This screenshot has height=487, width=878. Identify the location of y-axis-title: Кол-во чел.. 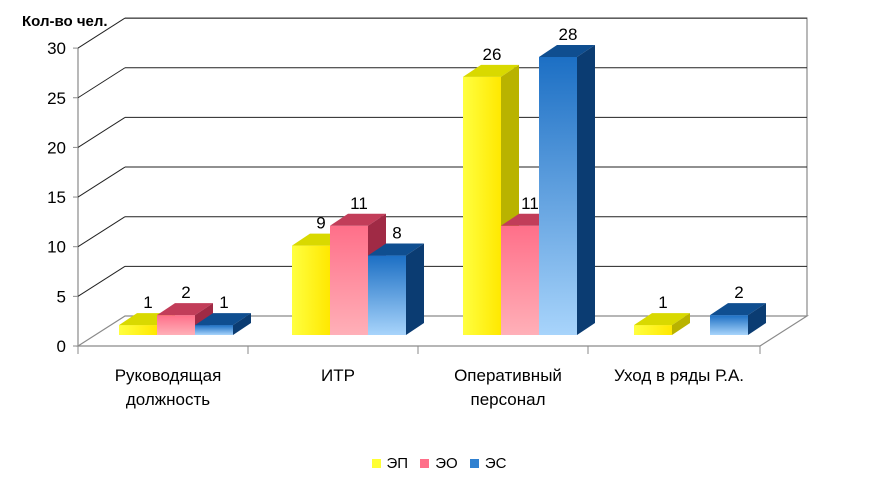
(65, 21).